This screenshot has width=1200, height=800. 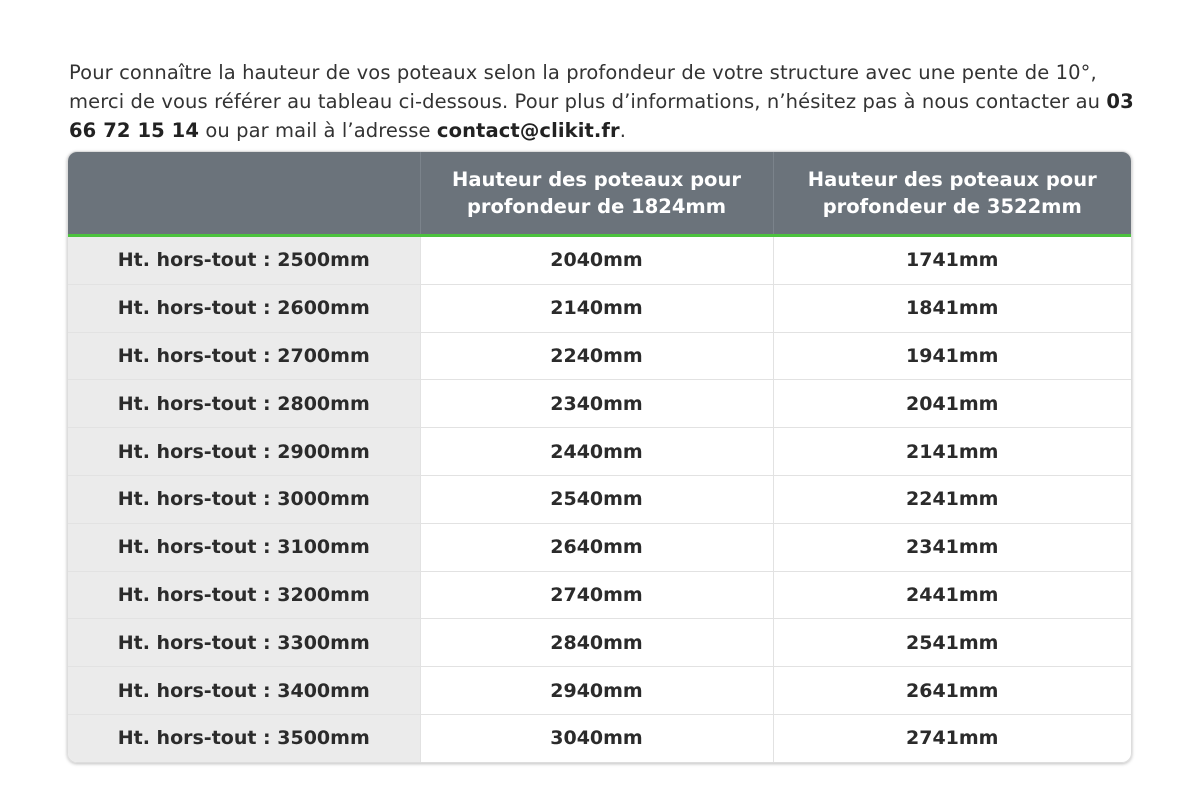 What do you see at coordinates (244, 737) in the screenshot?
I see `row-overall-height: Ht. hors-tout : 3500mm` at bounding box center [244, 737].